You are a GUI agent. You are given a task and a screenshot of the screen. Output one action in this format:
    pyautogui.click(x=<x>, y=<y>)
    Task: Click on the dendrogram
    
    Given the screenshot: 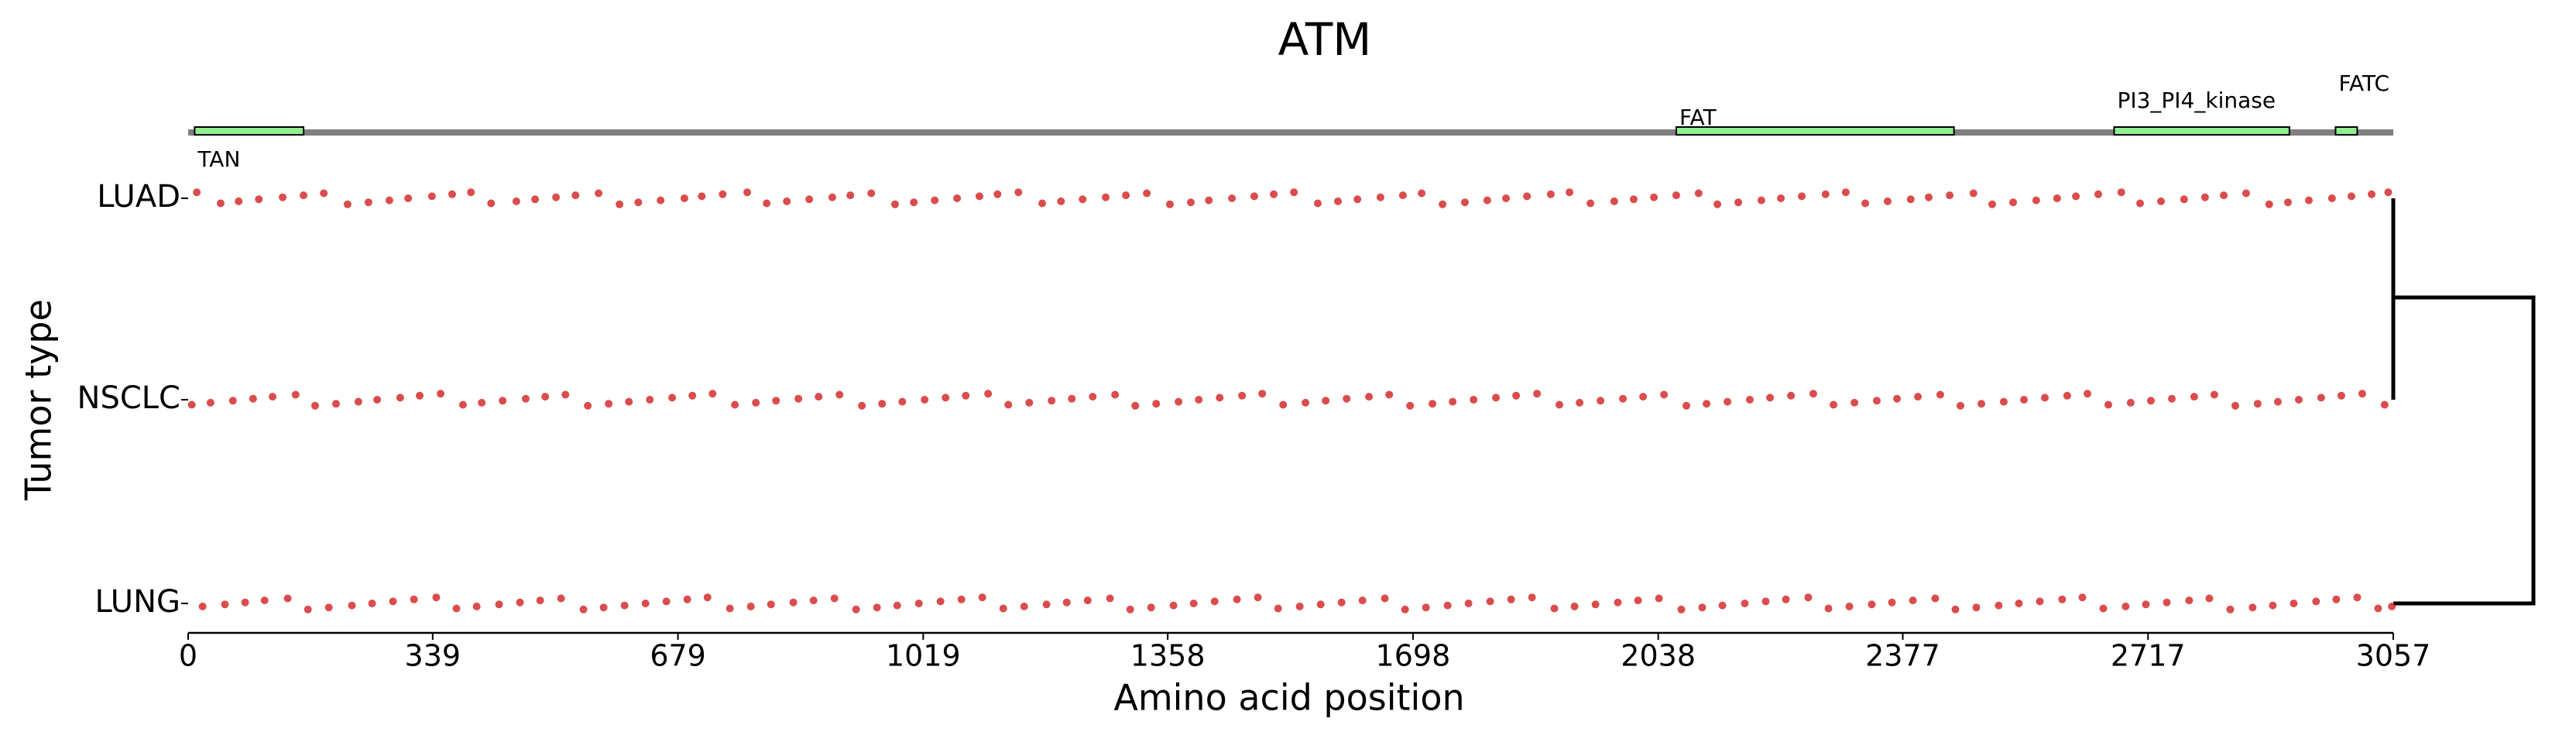 What is the action you would take?
    pyautogui.click(x=2463, y=402)
    